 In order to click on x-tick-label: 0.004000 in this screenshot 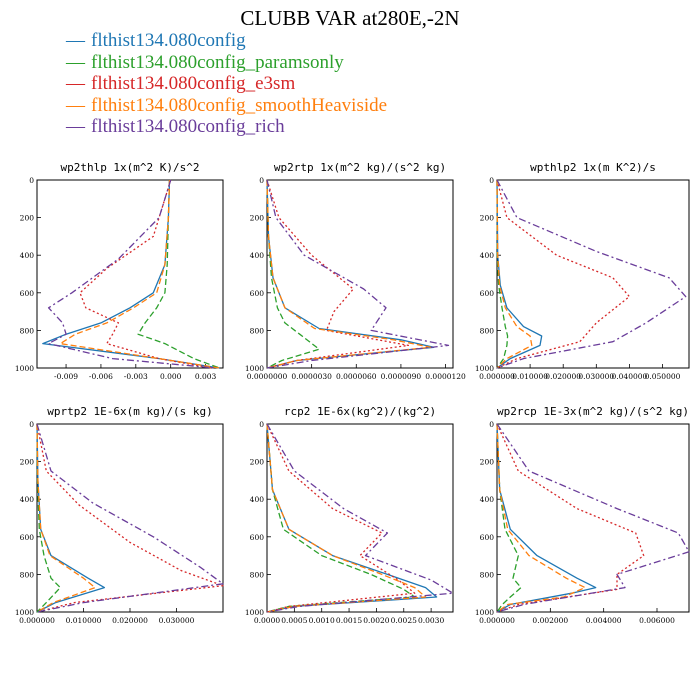, I will do `click(604, 620)`.